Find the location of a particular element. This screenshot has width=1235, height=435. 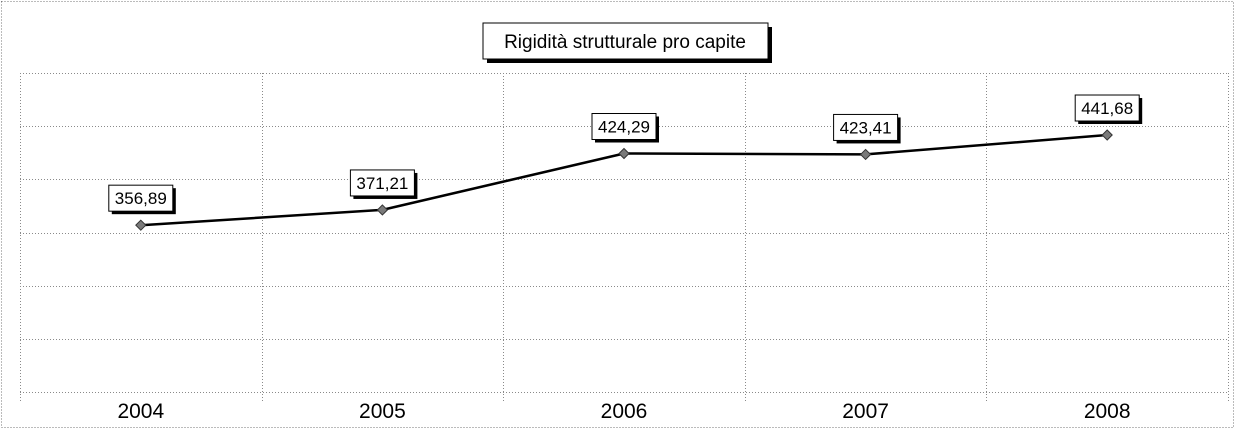

data-label-text: 424,29 is located at coordinates (624, 127).